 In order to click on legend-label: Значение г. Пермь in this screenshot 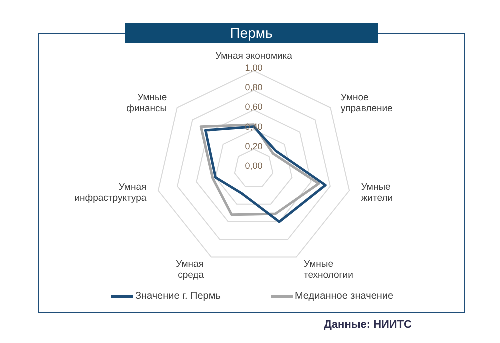, I will do `click(178, 296)`.